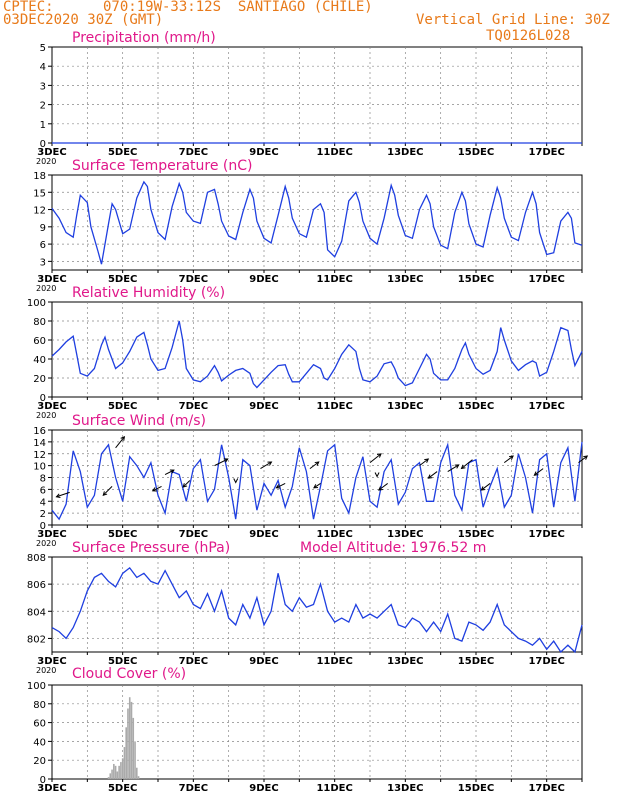 This screenshot has width=618, height=800. I want to click on y-tick-label: 6, so click(43, 490).